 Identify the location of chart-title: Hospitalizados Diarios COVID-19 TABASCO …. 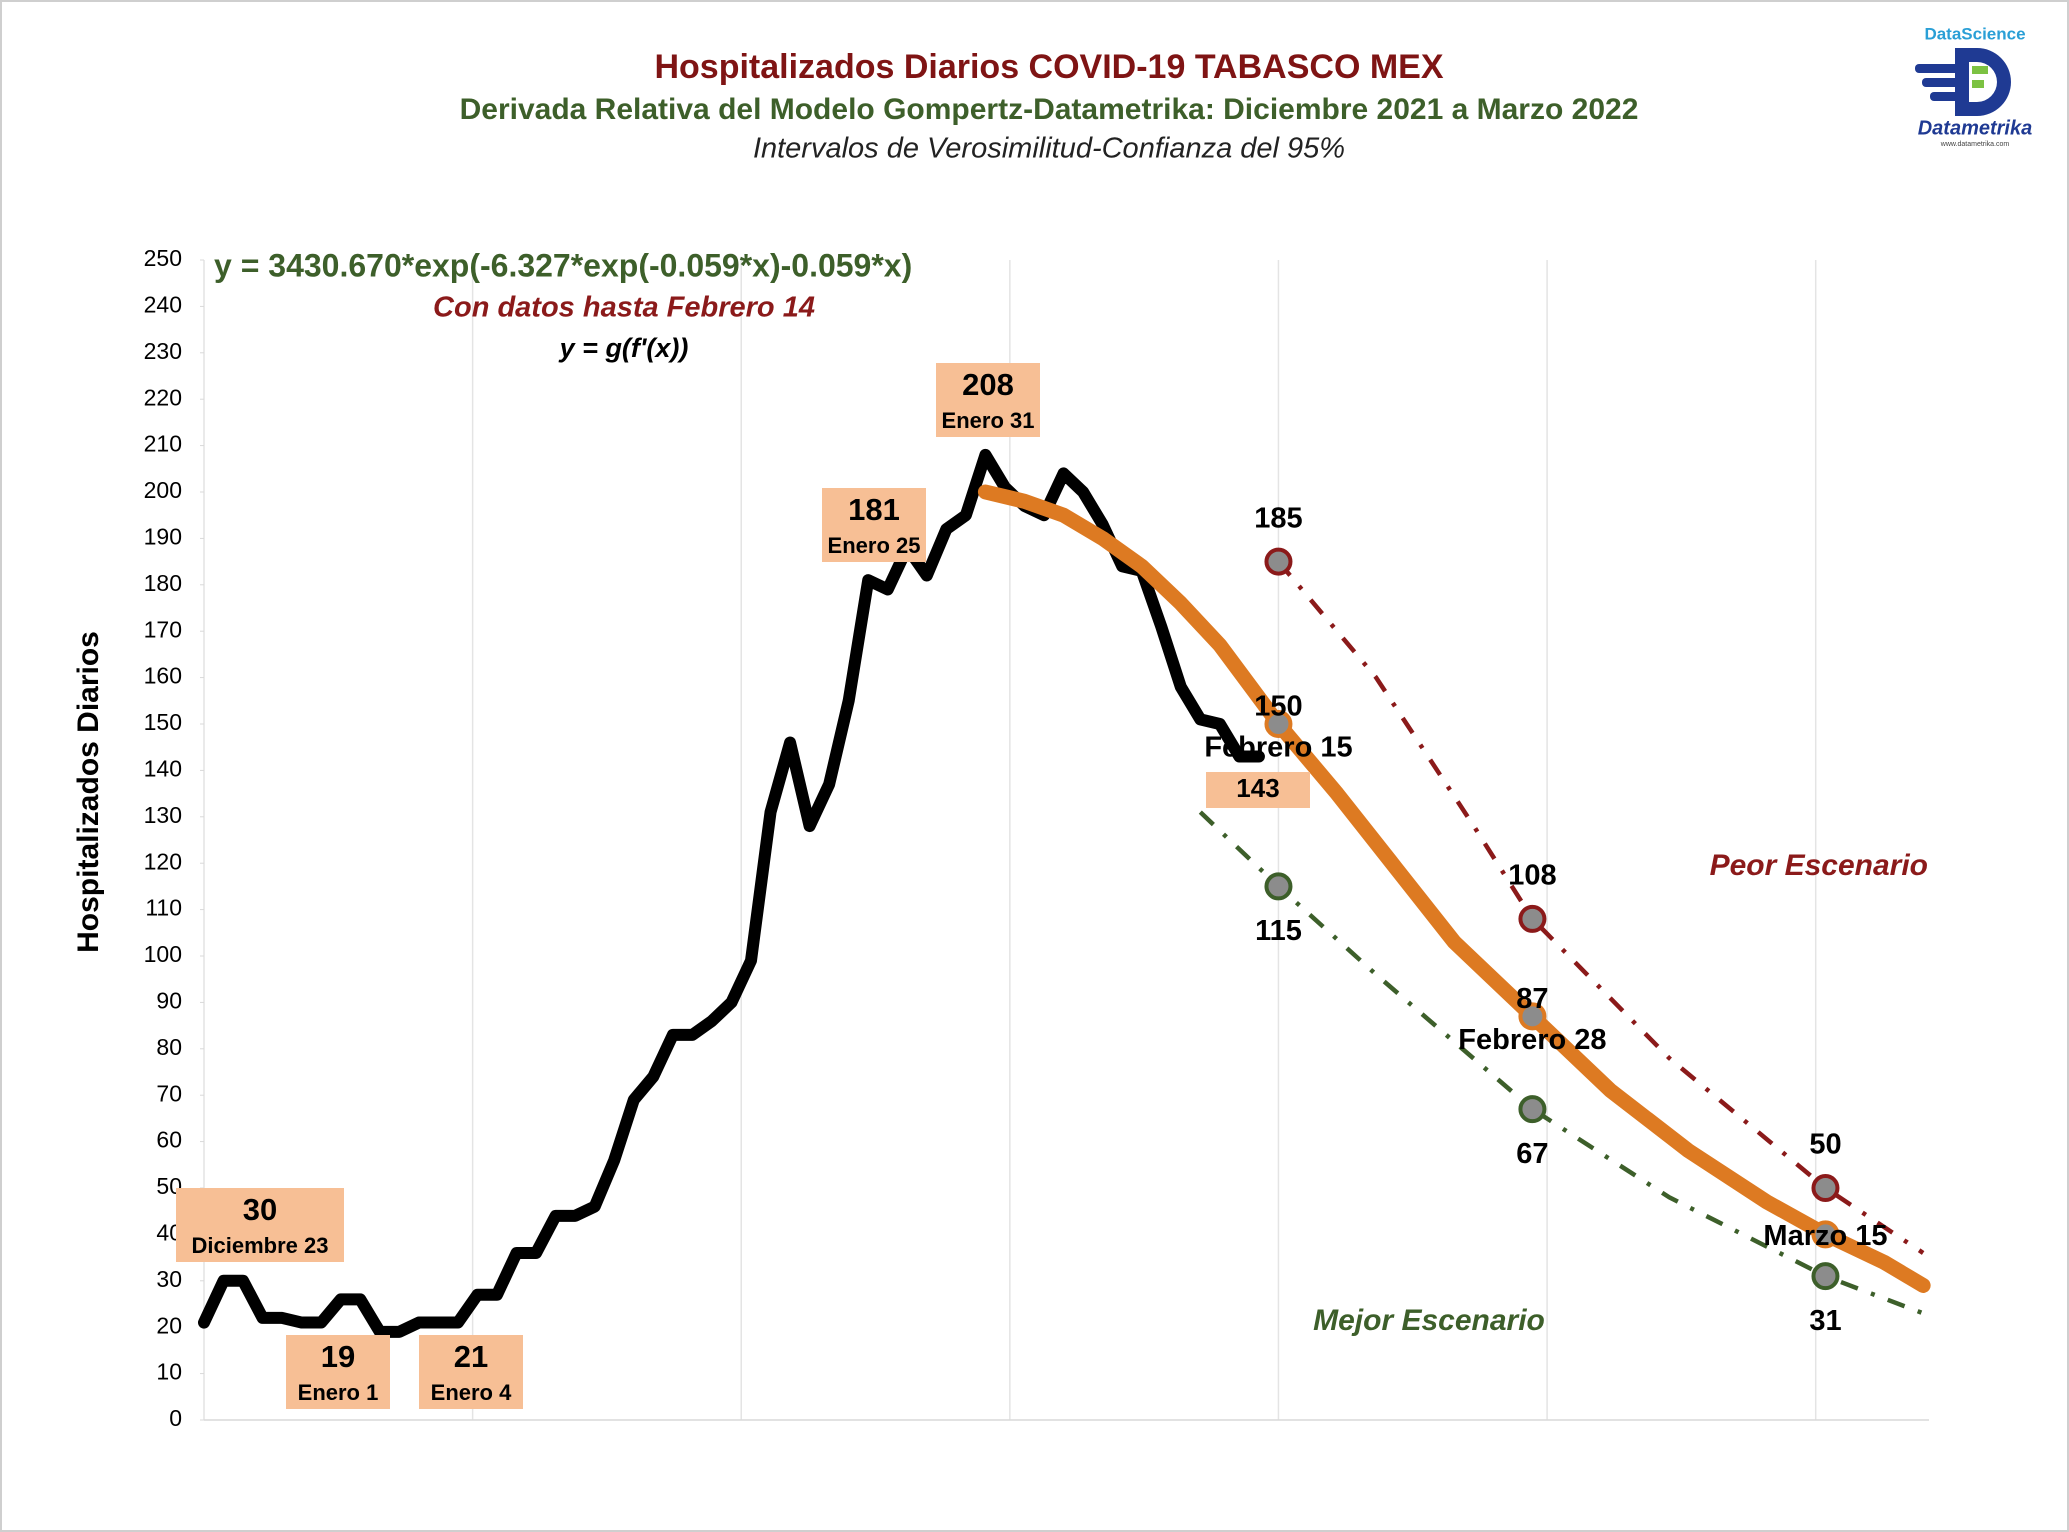
(1048, 67).